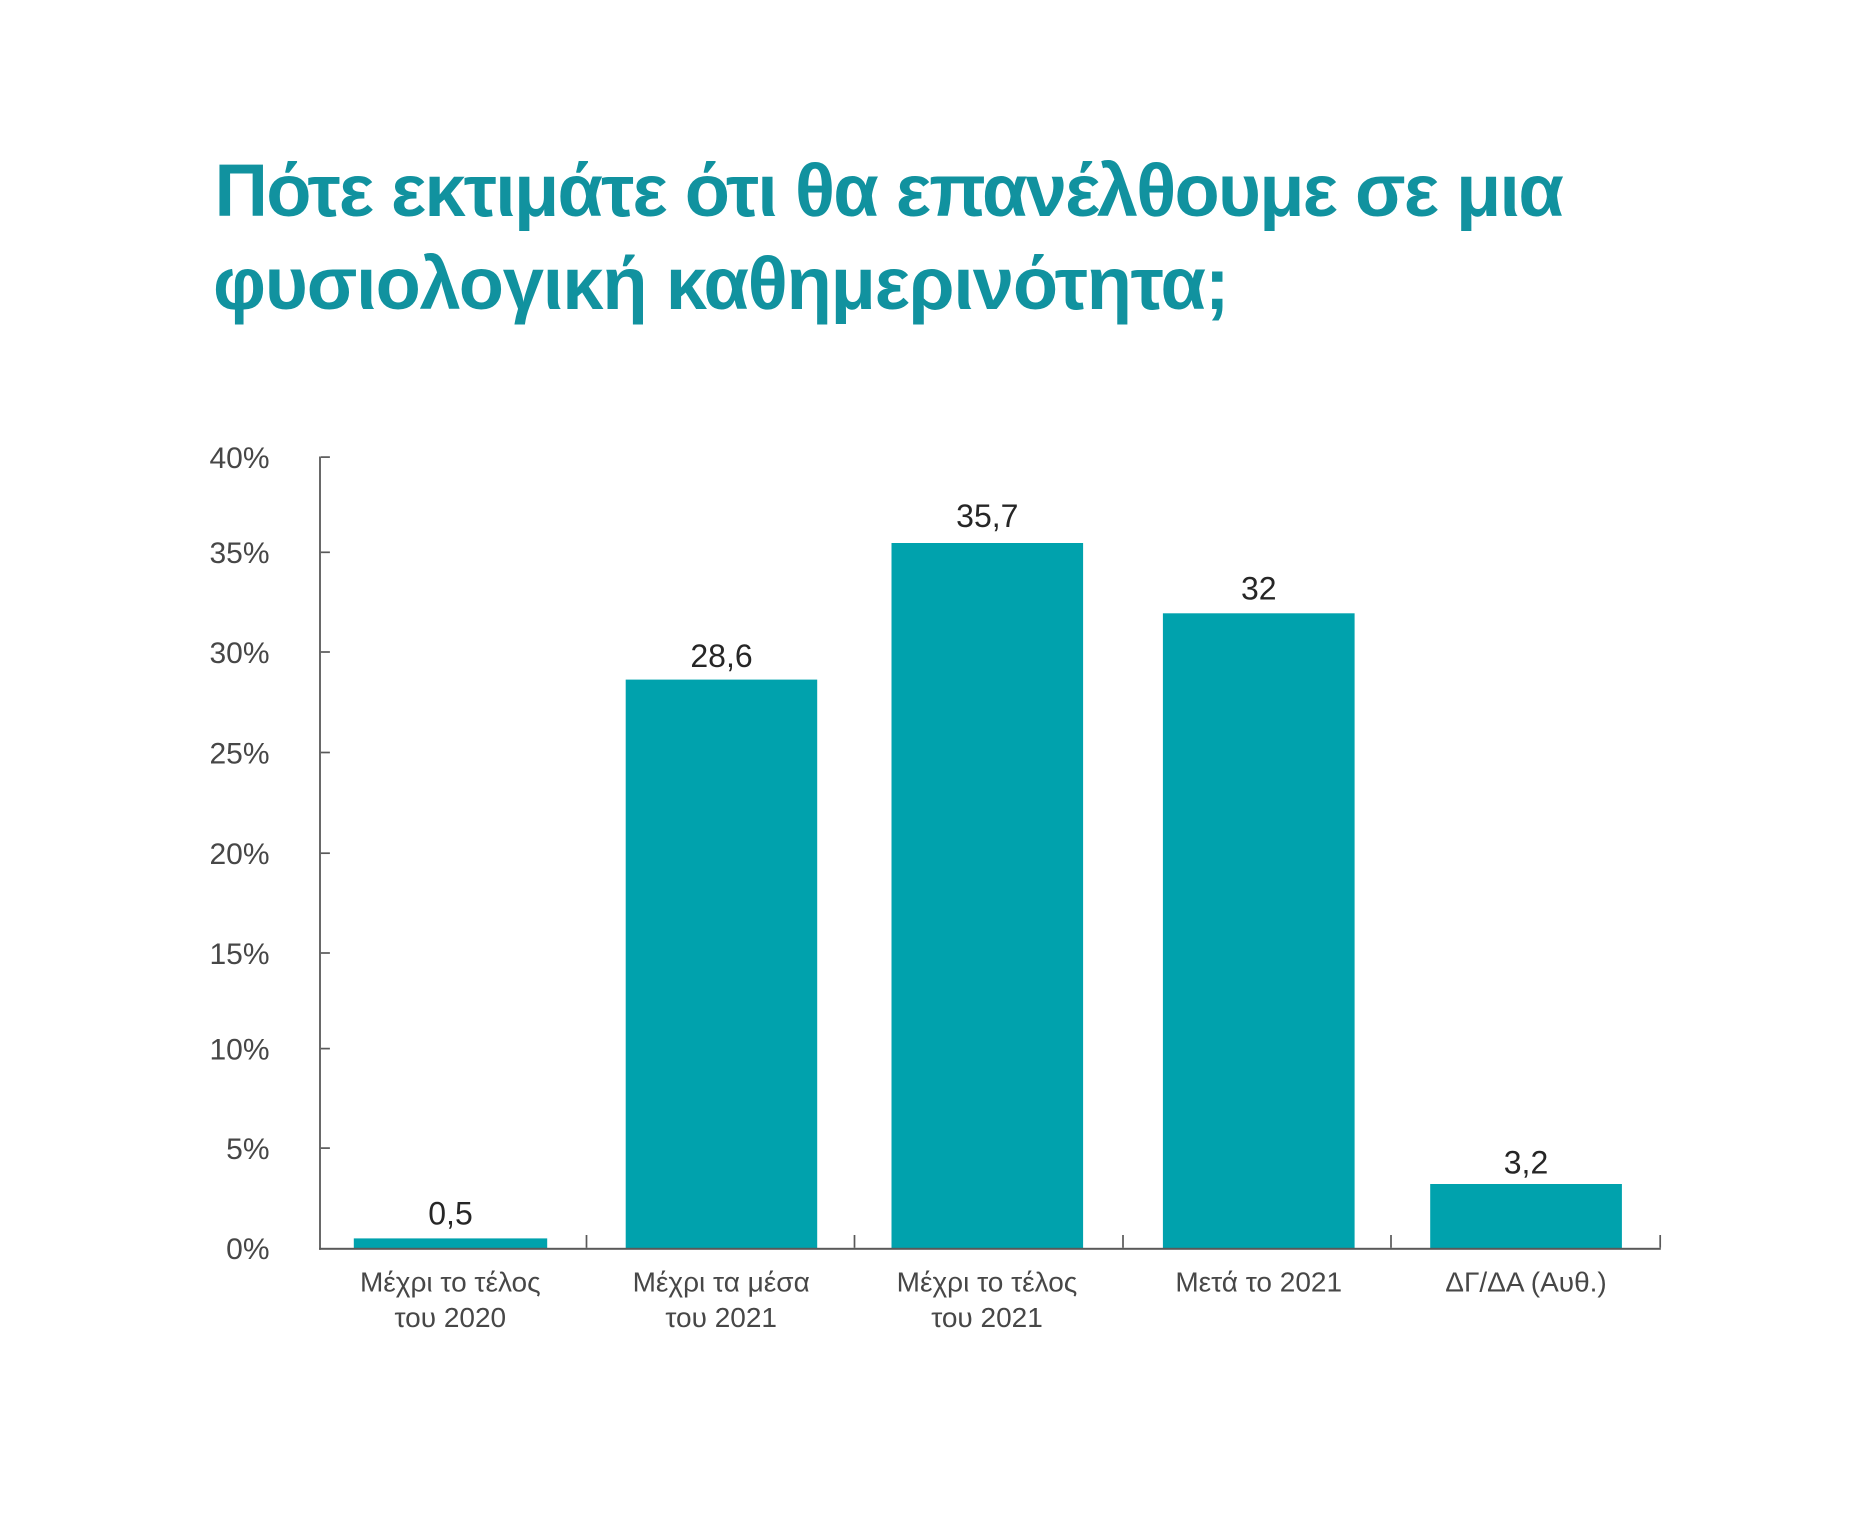 Image resolution: width=1869 pixels, height=1513 pixels. Describe the element at coordinates (239, 854) in the screenshot. I see `svg-text: 20%` at that location.